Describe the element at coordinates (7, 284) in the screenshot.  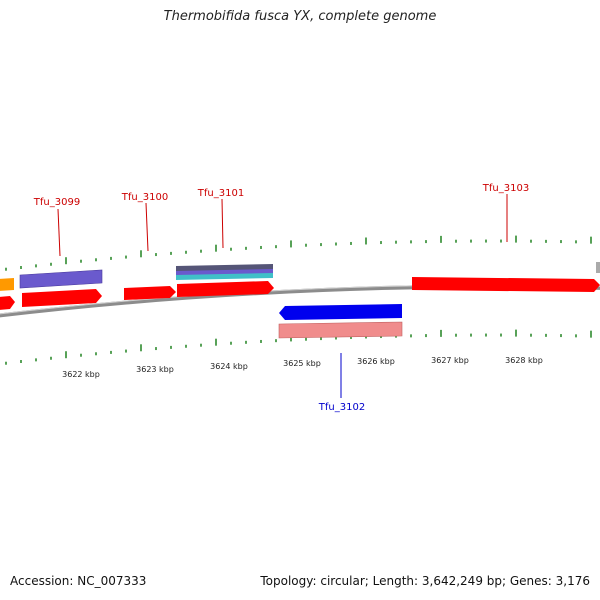
I see `feature-orange` at that location.